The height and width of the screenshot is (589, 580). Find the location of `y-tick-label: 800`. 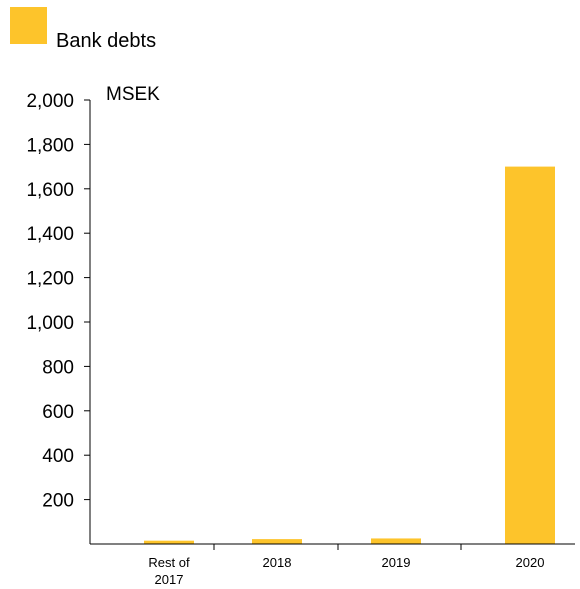

y-tick-label: 800 is located at coordinates (58, 367).